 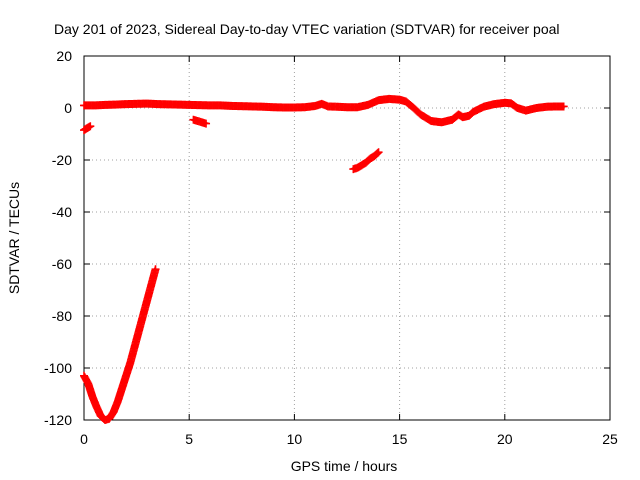 What do you see at coordinates (295, 439) in the screenshot?
I see `x-tick-label: 10` at bounding box center [295, 439].